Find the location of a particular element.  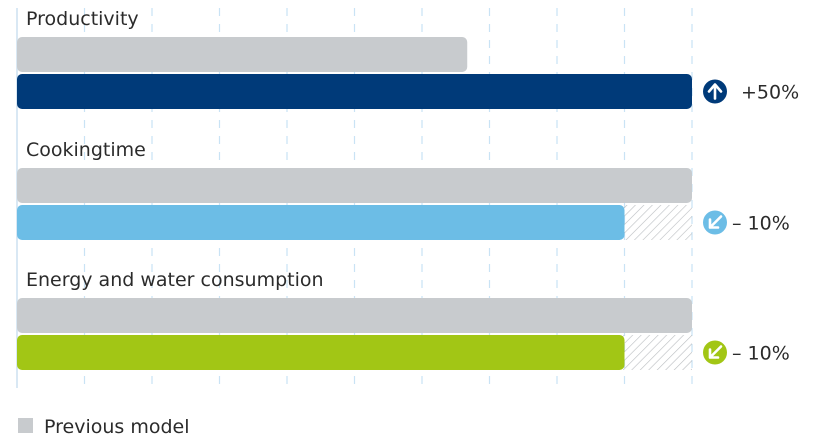

category-label: Energy and water consumption is located at coordinates (175, 280).